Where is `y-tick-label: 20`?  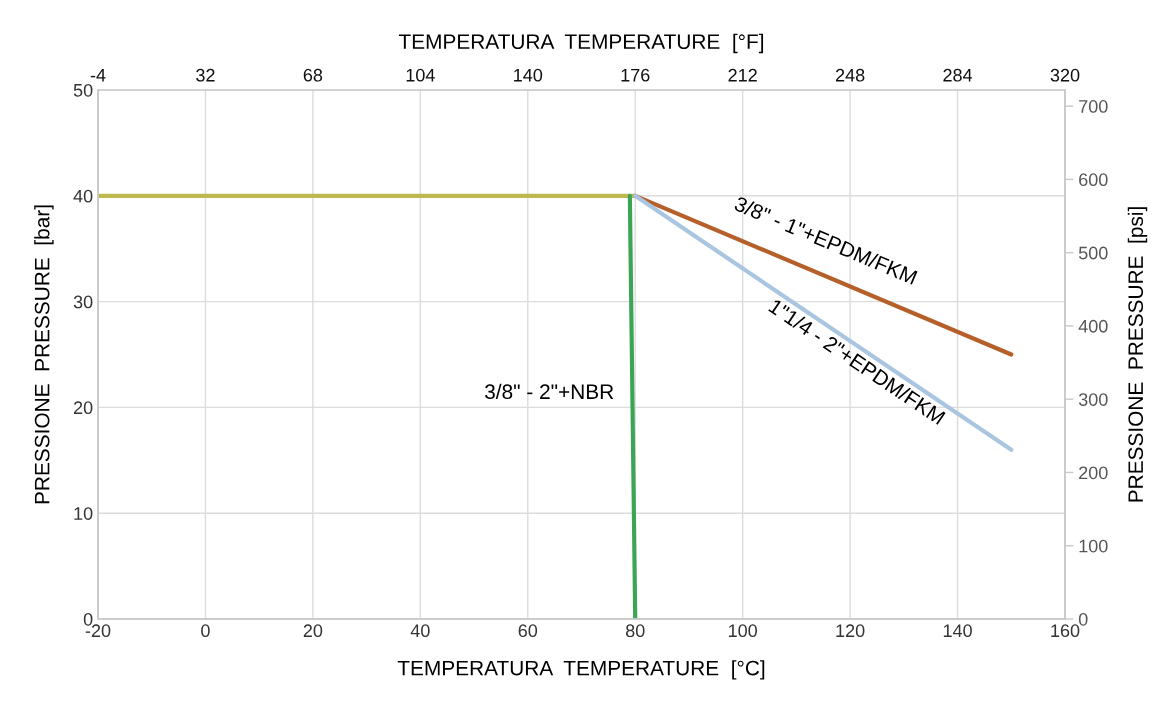 y-tick-label: 20 is located at coordinates (83, 408).